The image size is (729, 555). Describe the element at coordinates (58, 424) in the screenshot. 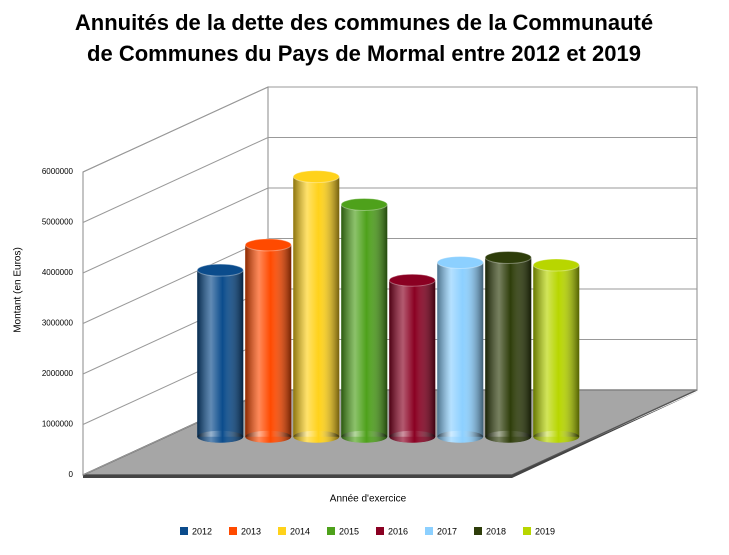

I see `y-tick-label: 1000000` at that location.